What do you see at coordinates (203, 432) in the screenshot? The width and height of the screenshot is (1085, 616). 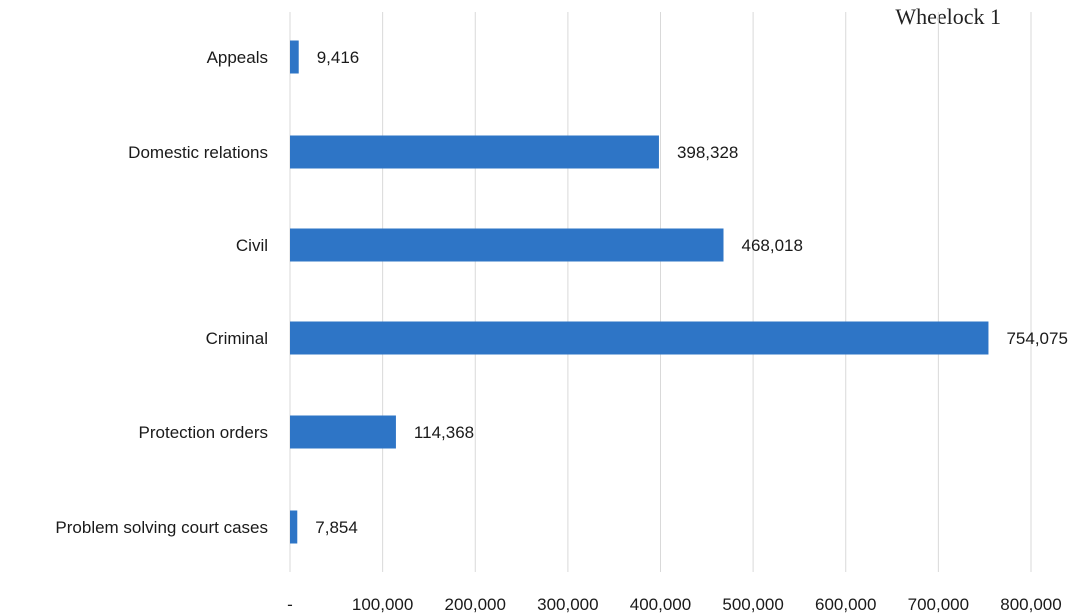 I see `category-label: Protection orders` at bounding box center [203, 432].